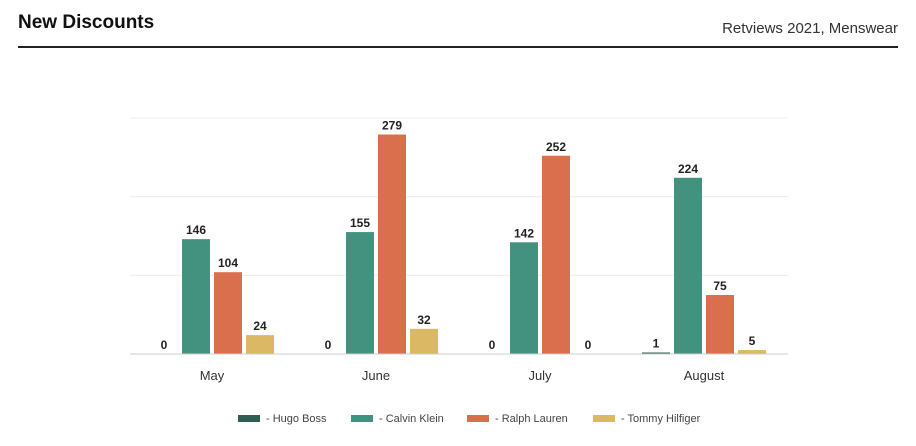 The image size is (916, 446). Describe the element at coordinates (296, 419) in the screenshot. I see `legend-label: - Hugo Boss` at that location.